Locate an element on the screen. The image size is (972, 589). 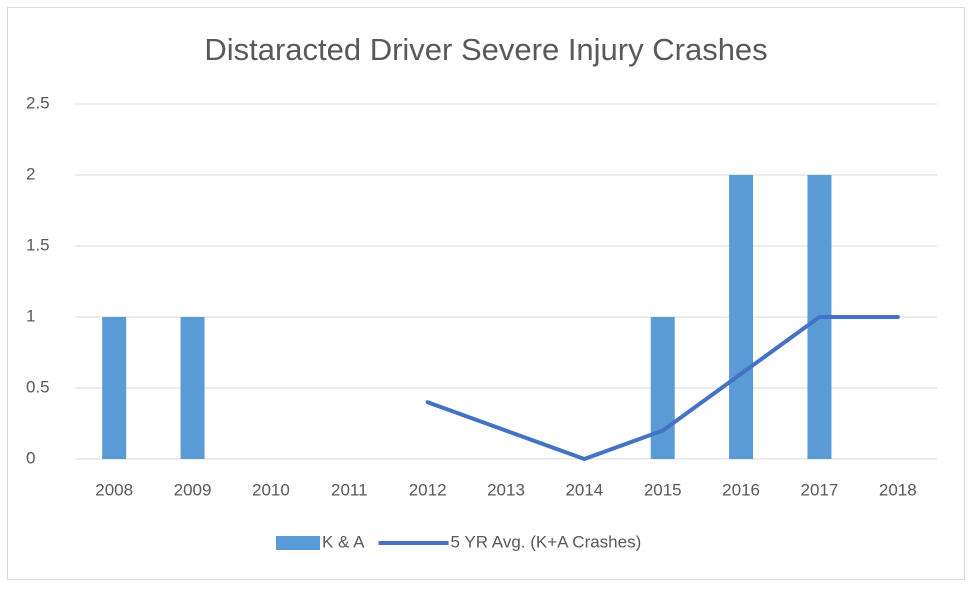
x-tick-label: 2011 is located at coordinates (349, 489).